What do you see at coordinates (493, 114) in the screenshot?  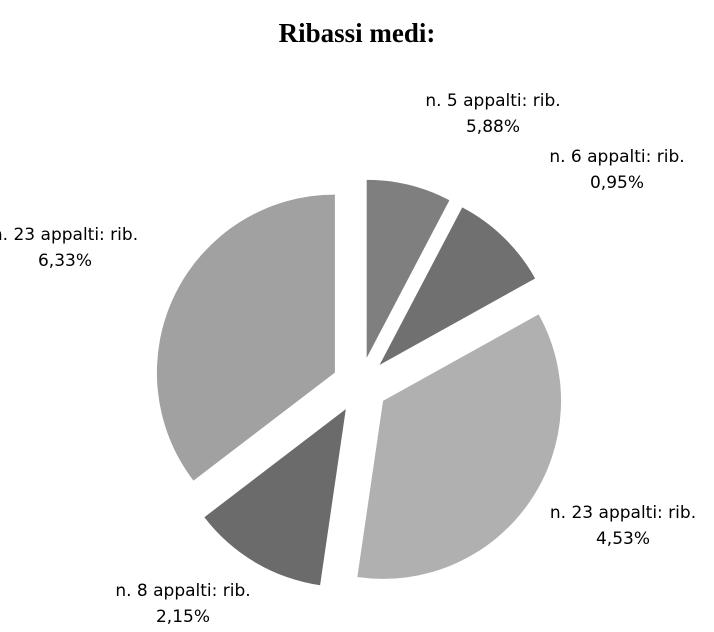 I see `slice-label: n. 5 appalti: rib. 5,88%` at bounding box center [493, 114].